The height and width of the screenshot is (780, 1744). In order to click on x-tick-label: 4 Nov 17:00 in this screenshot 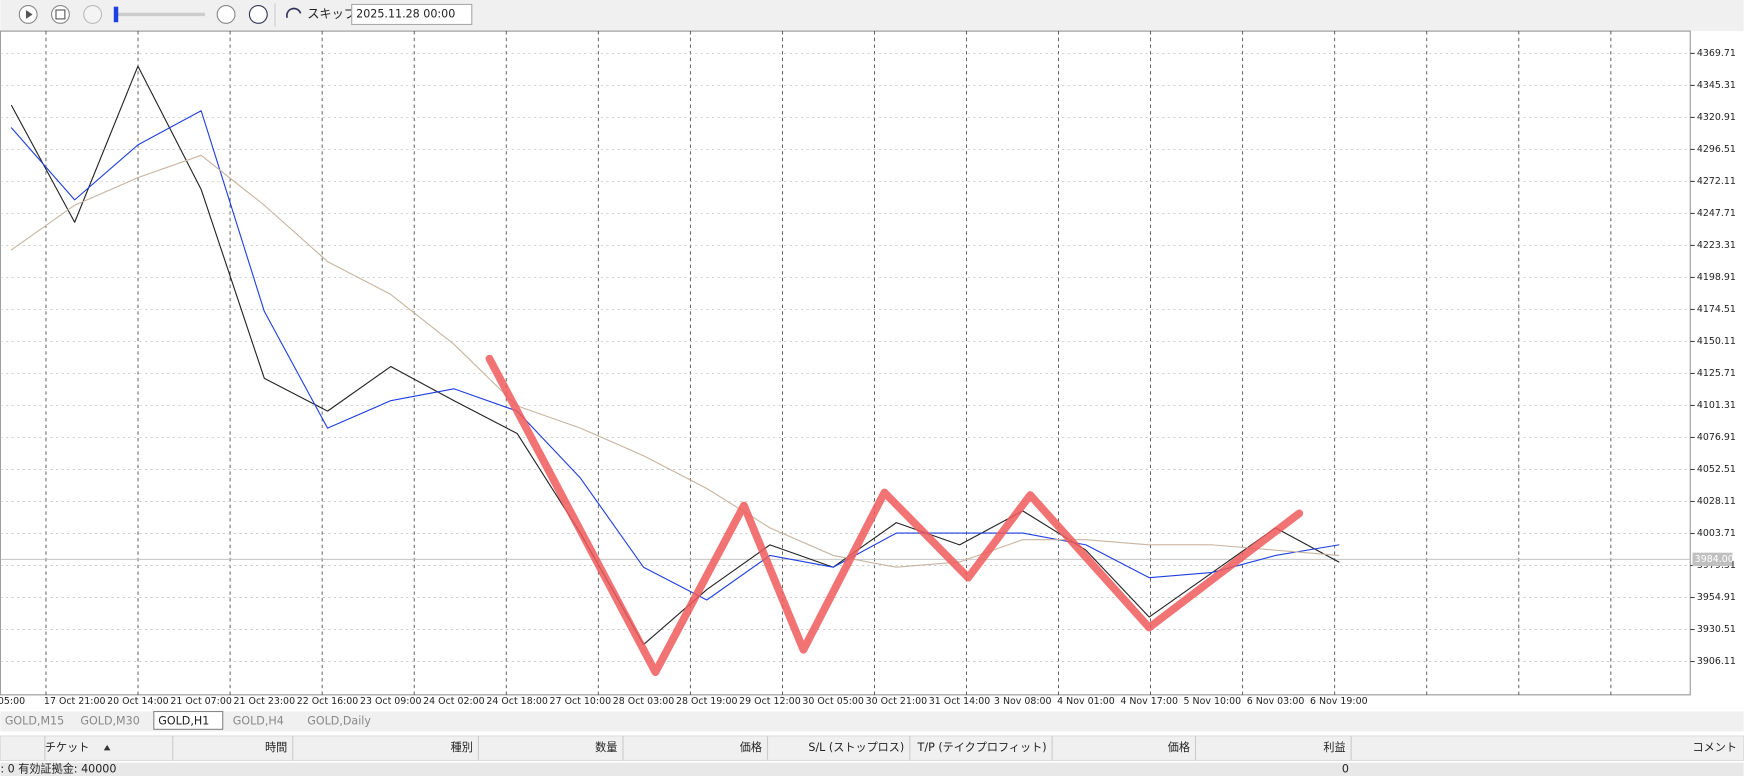, I will do `click(1149, 701)`.